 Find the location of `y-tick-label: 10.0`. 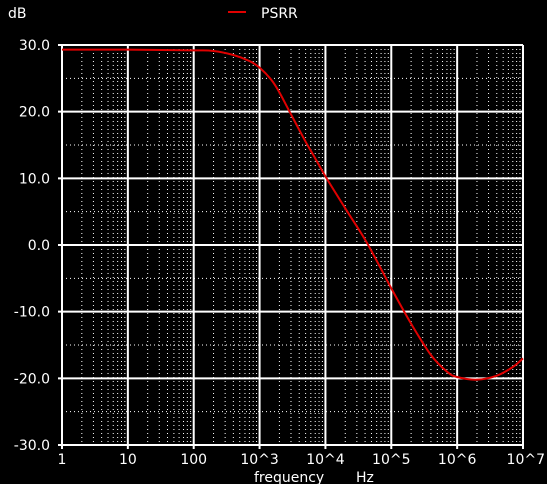

y-tick-label: 10.0 is located at coordinates (34, 179).